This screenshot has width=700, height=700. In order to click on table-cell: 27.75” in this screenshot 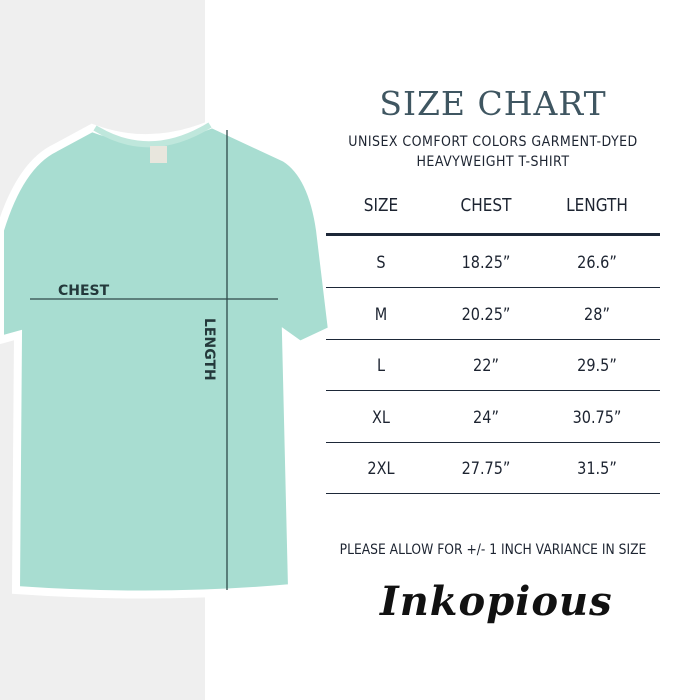, I will do `click(486, 469)`.